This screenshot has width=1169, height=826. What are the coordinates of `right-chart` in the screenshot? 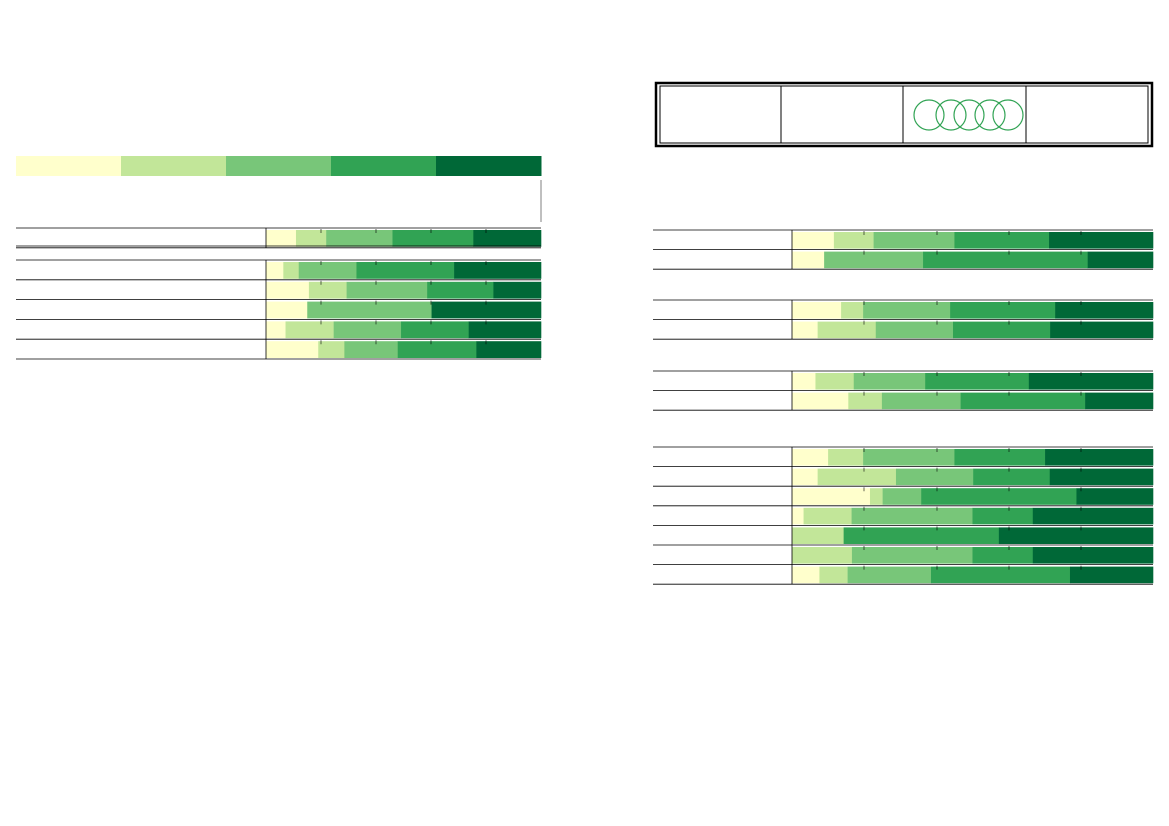 It's located at (973, 407).